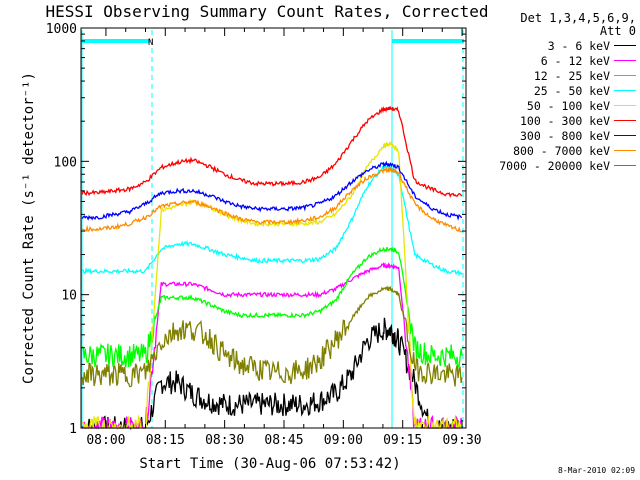 Image resolution: width=640 pixels, height=480 pixels. What do you see at coordinates (564, 120) in the screenshot?
I see `legend-label: 100 - 300 keV` at bounding box center [564, 120].